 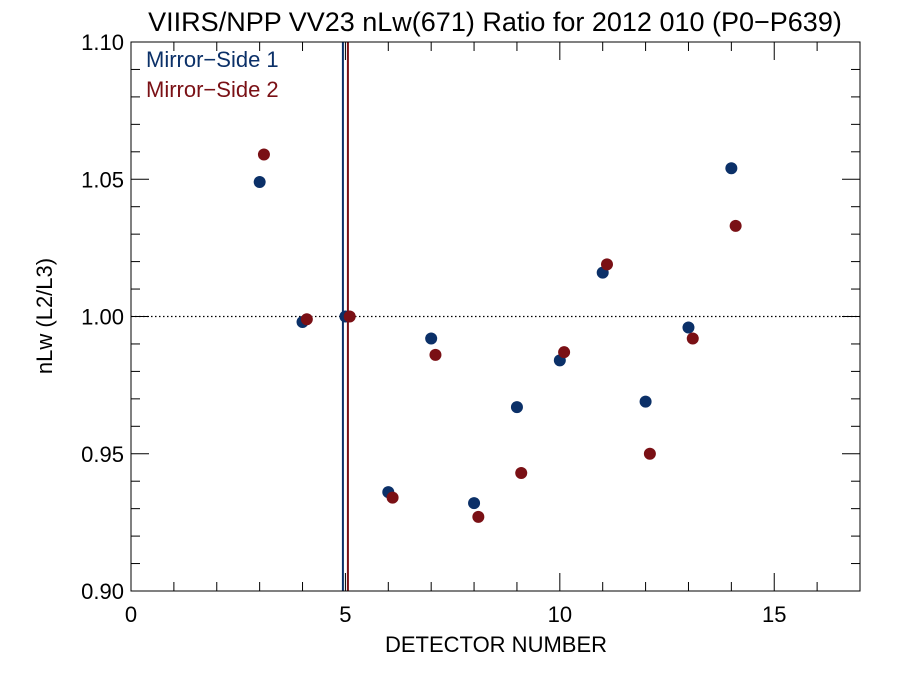 What do you see at coordinates (212, 59) in the screenshot?
I see `legend-series-1: Mirror−Side 1` at bounding box center [212, 59].